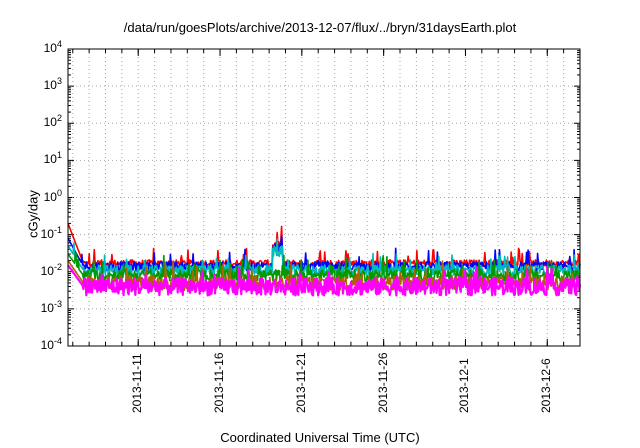 Image resolution: width=640 pixels, height=448 pixels. What do you see at coordinates (59, 44) in the screenshot?
I see `y-tick-exponent: 4` at bounding box center [59, 44].